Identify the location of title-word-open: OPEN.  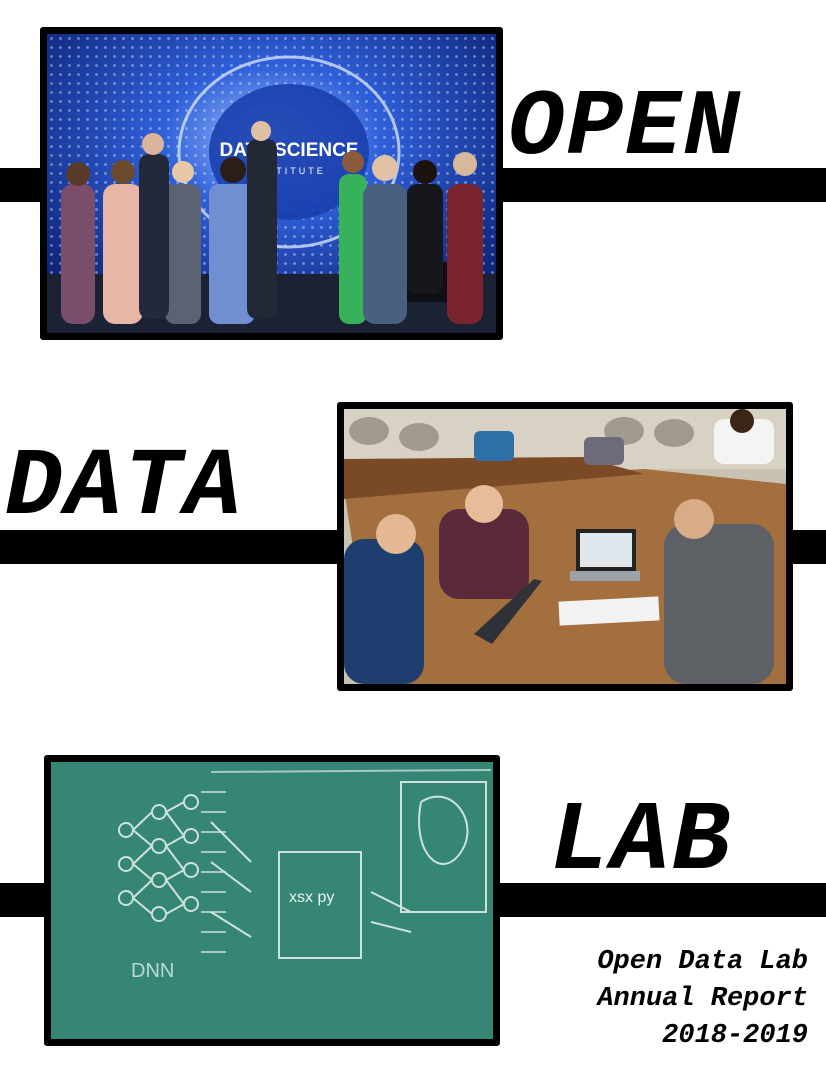
(625, 129).